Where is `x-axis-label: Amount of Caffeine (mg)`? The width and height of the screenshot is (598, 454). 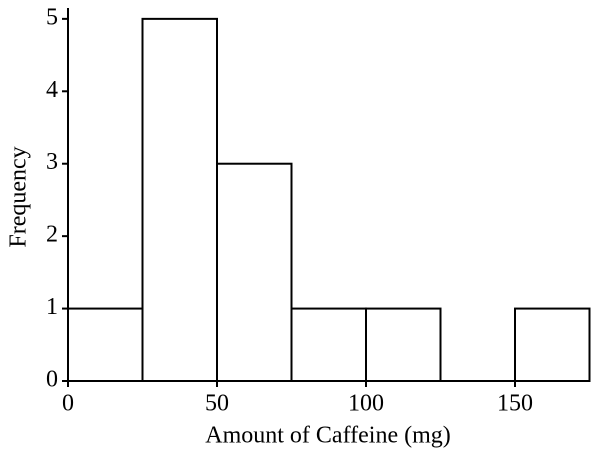 x-axis-label: Amount of Caffeine (mg) is located at coordinates (328, 436).